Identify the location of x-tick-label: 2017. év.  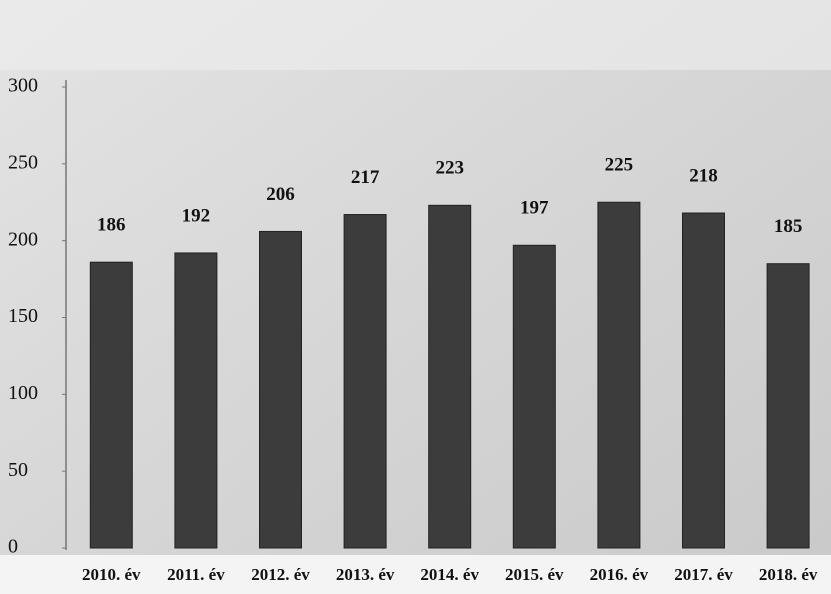
(703, 574).